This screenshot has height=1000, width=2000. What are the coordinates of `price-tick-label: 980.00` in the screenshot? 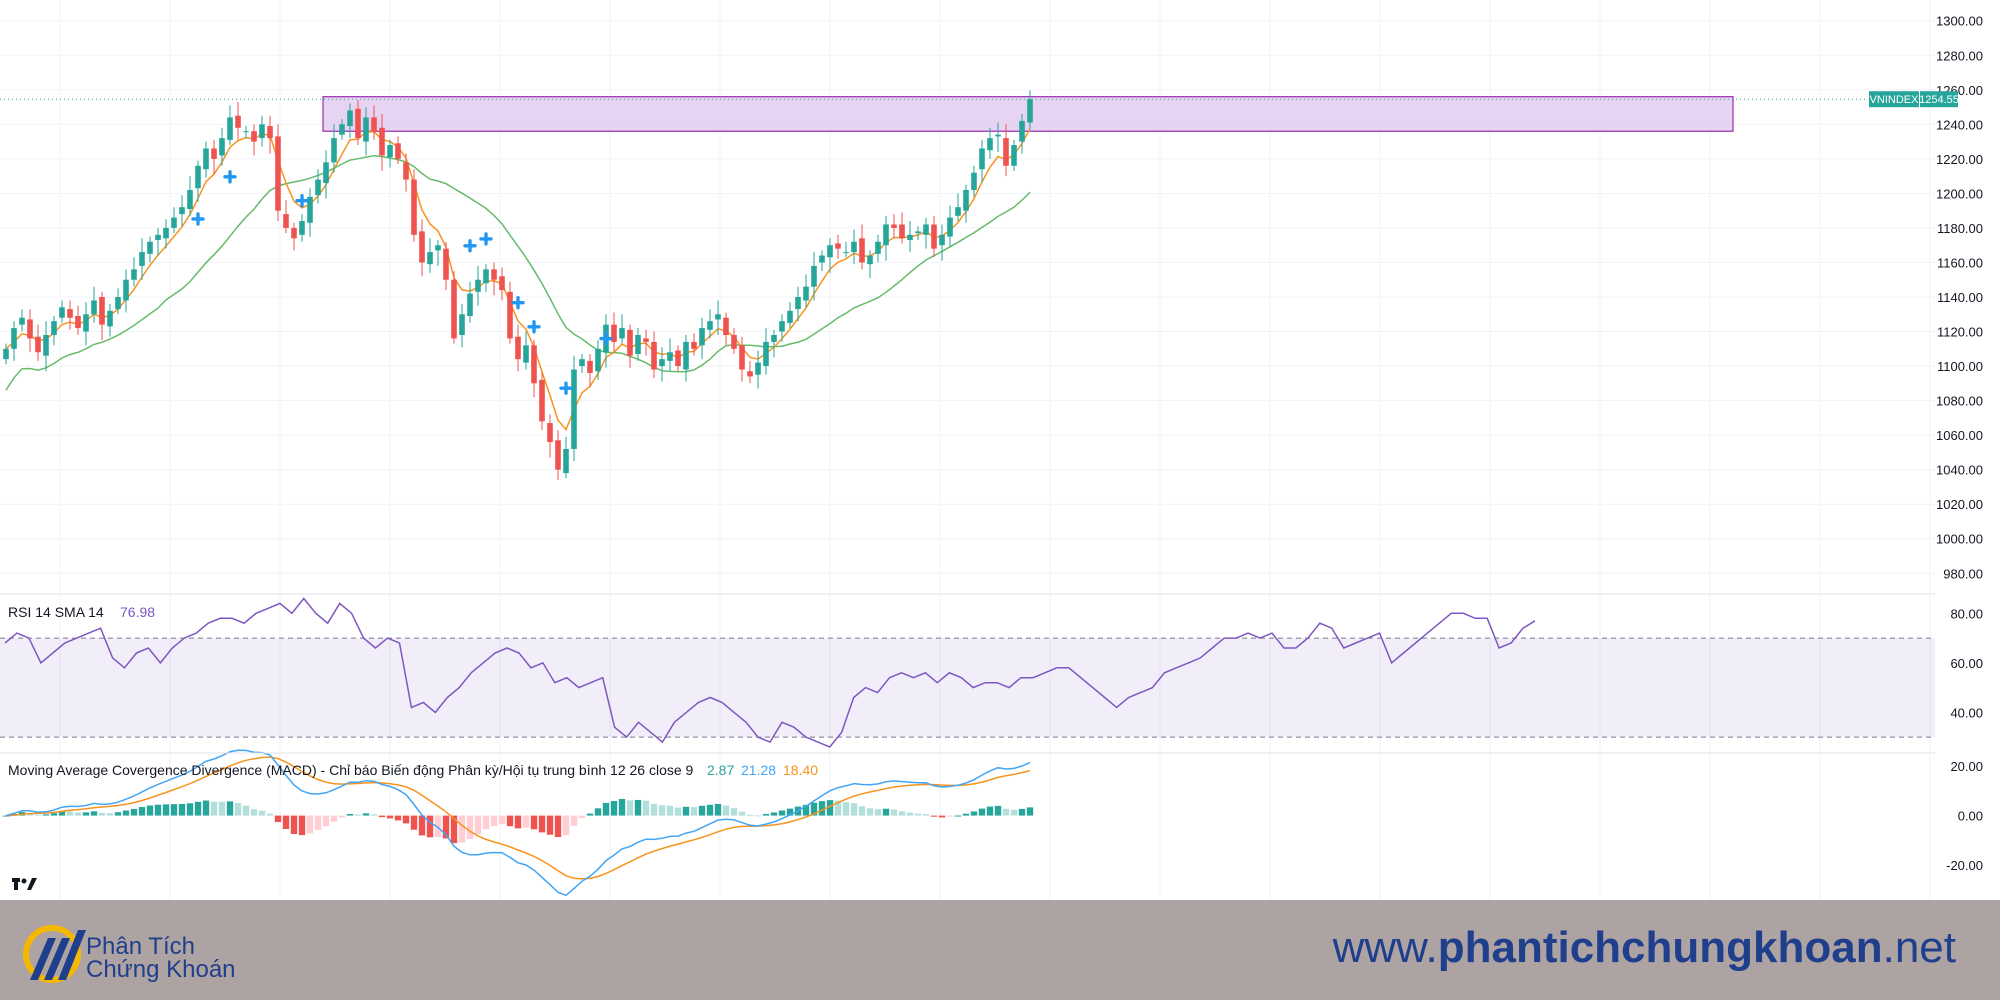 It's located at (1963, 573).